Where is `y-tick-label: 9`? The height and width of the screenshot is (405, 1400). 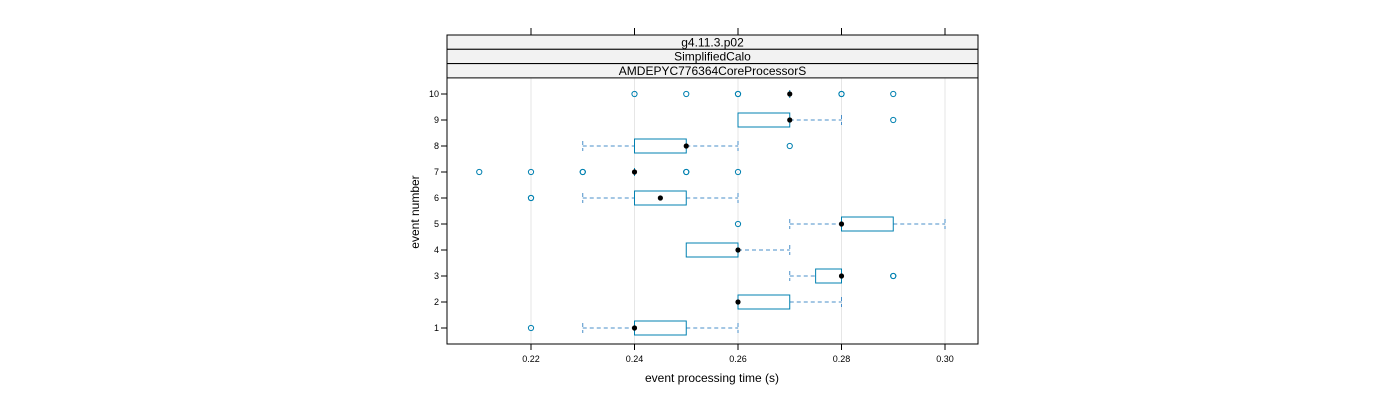
y-tick-label: 9 is located at coordinates (436, 120).